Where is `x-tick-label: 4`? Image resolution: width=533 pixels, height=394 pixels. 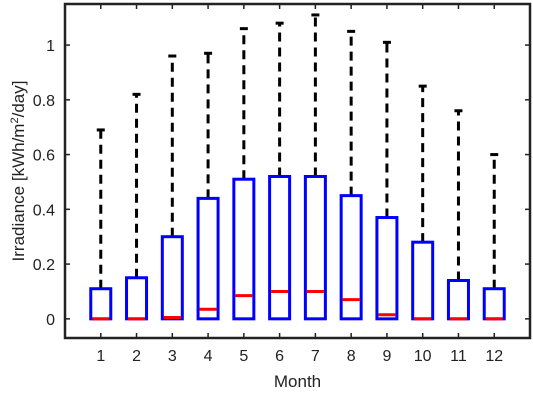
x-tick-label: 4 is located at coordinates (208, 356).